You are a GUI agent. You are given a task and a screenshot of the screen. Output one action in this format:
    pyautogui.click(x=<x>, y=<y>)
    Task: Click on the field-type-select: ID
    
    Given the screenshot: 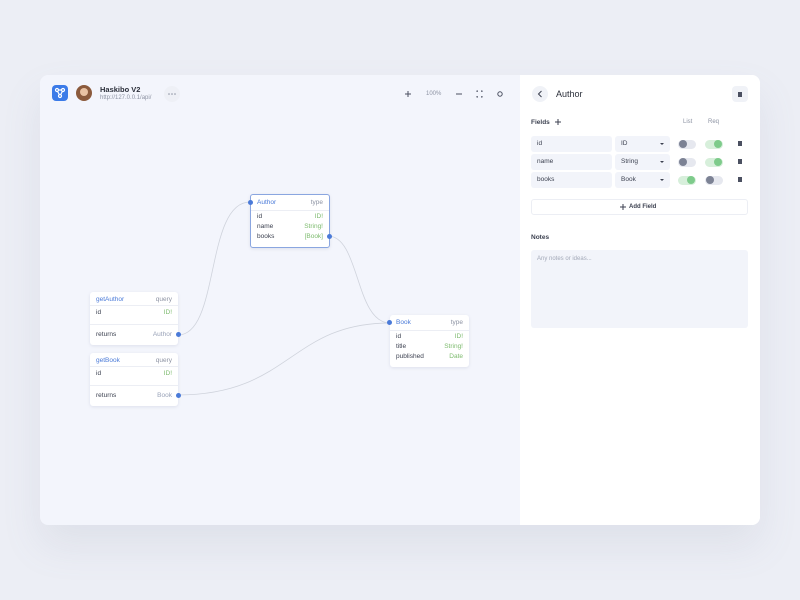 What is the action you would take?
    pyautogui.click(x=642, y=144)
    